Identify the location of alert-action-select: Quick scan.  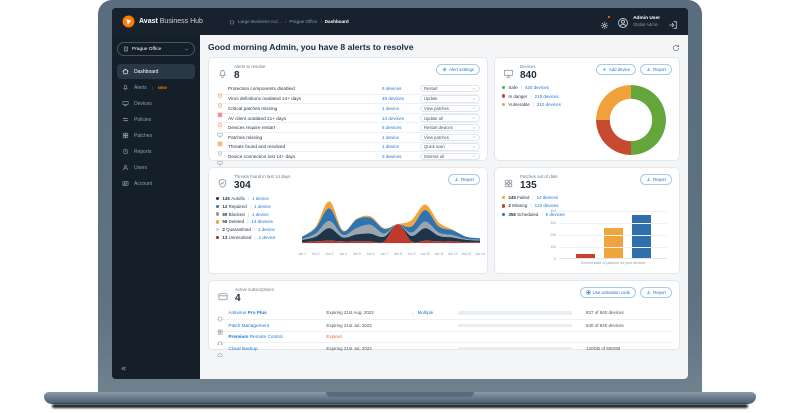
(450, 147).